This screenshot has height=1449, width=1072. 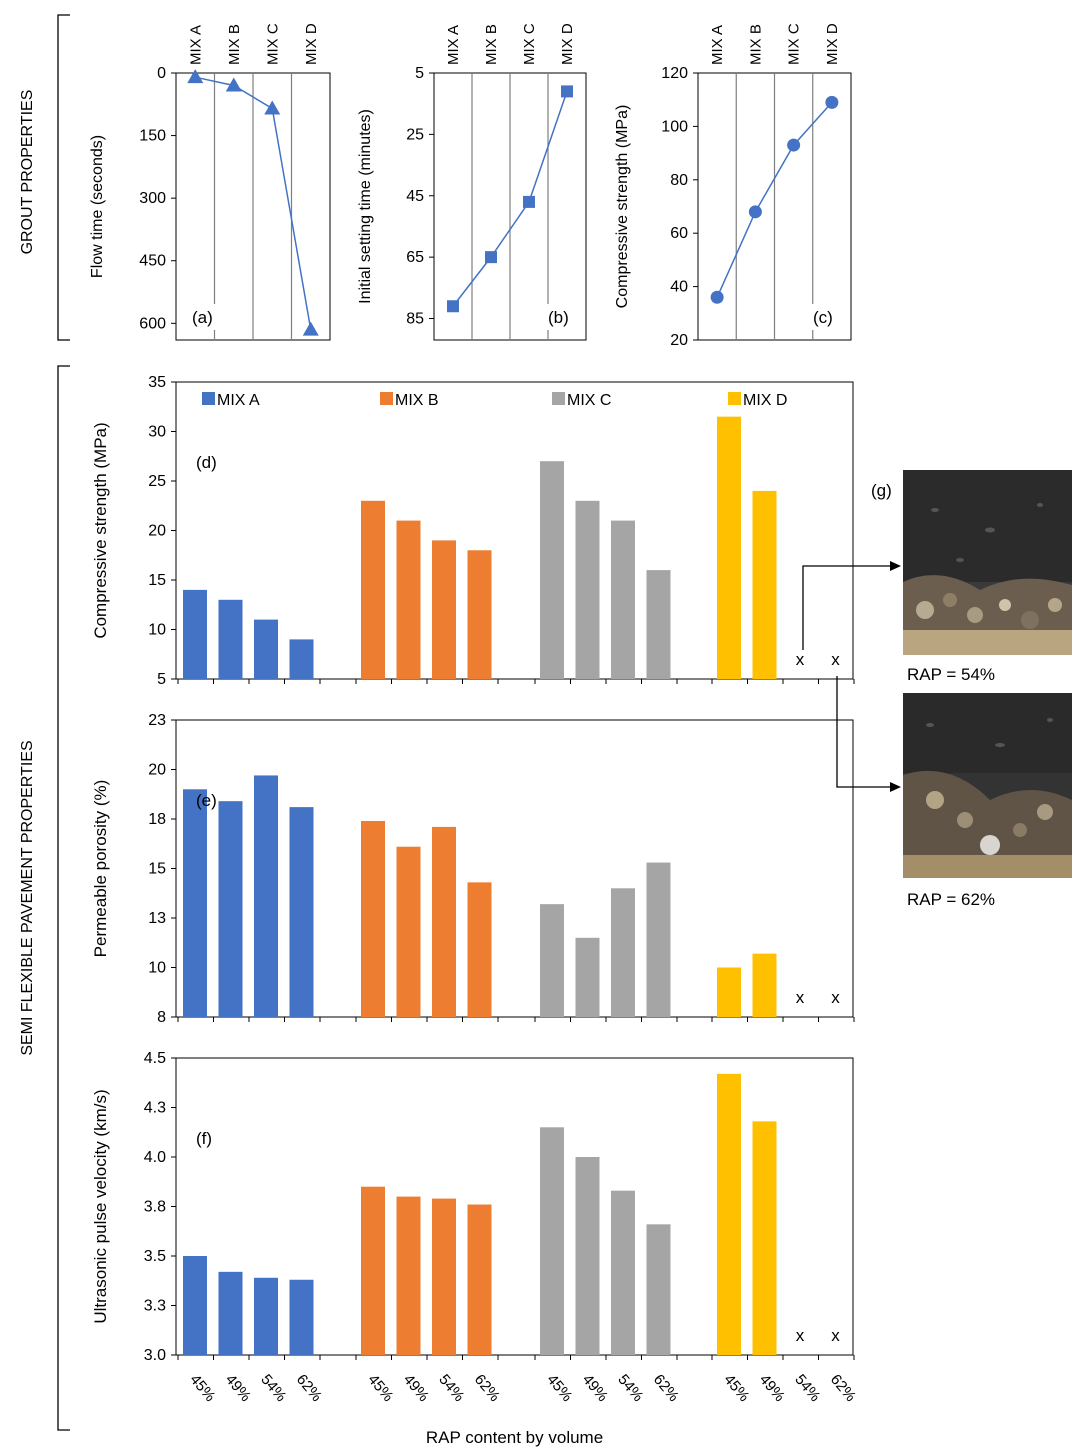 What do you see at coordinates (155, 1108) in the screenshot?
I see `y-tick-label: 4.3` at bounding box center [155, 1108].